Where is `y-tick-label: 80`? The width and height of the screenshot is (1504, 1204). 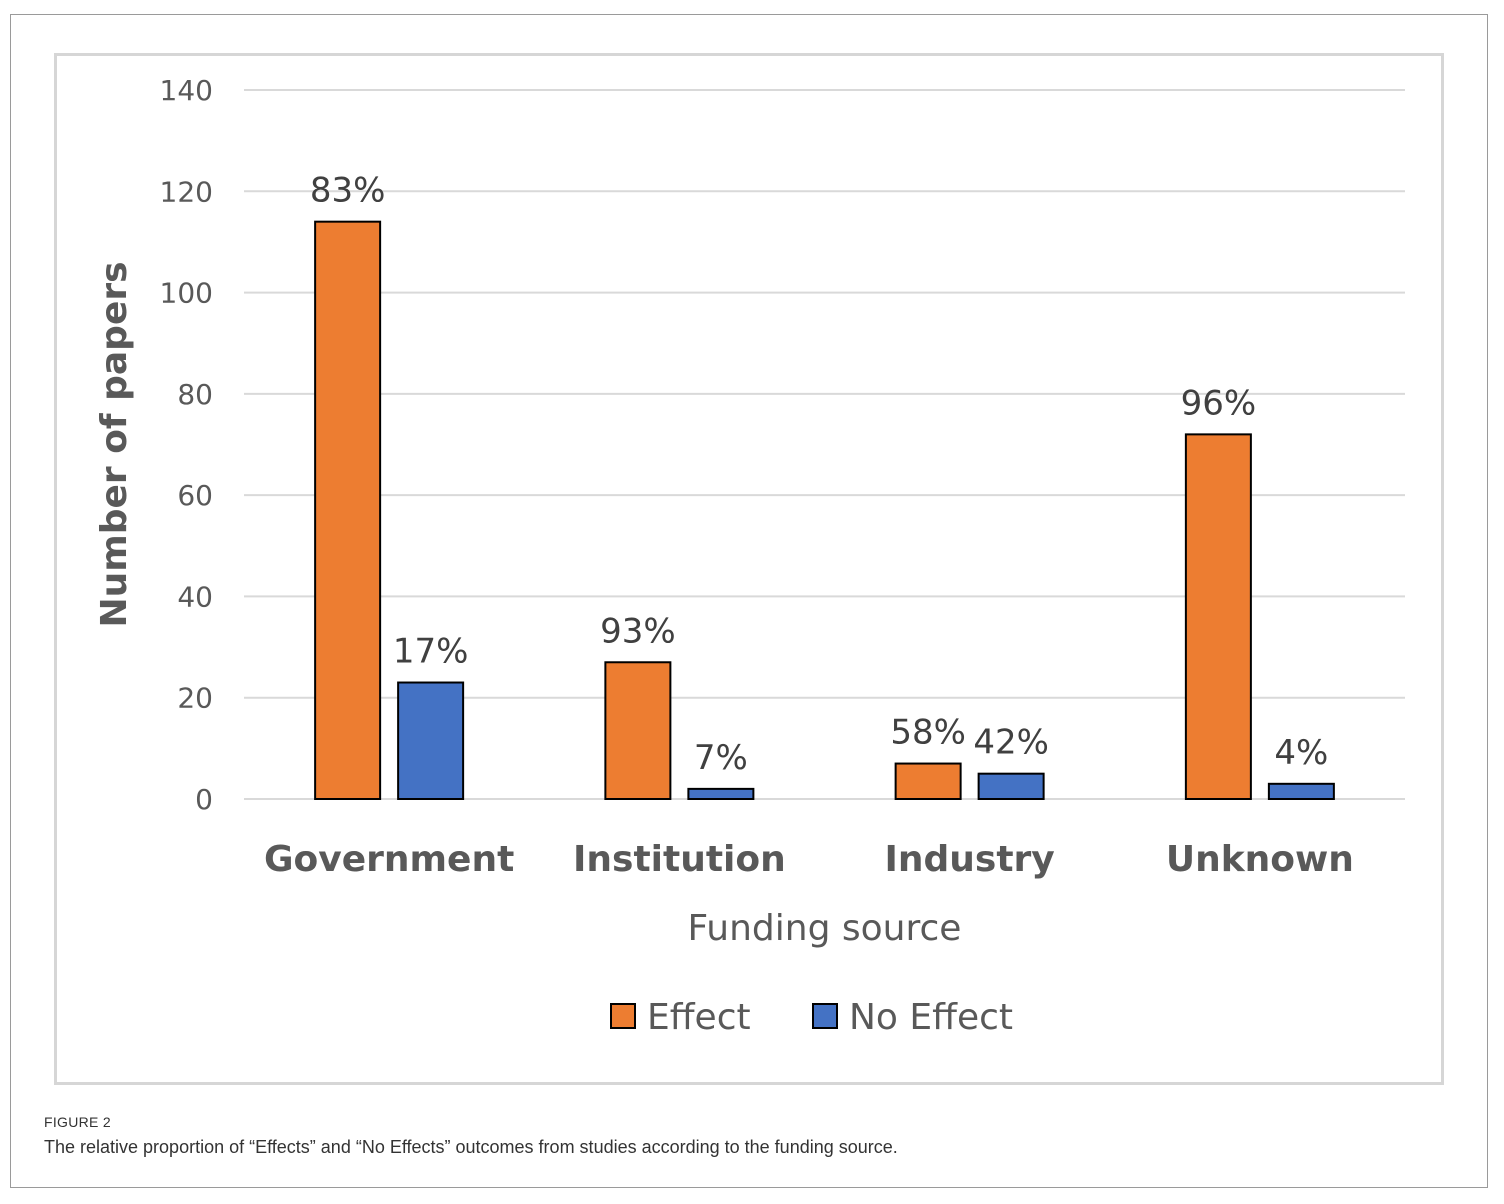
y-tick-label: 80 is located at coordinates (195, 394).